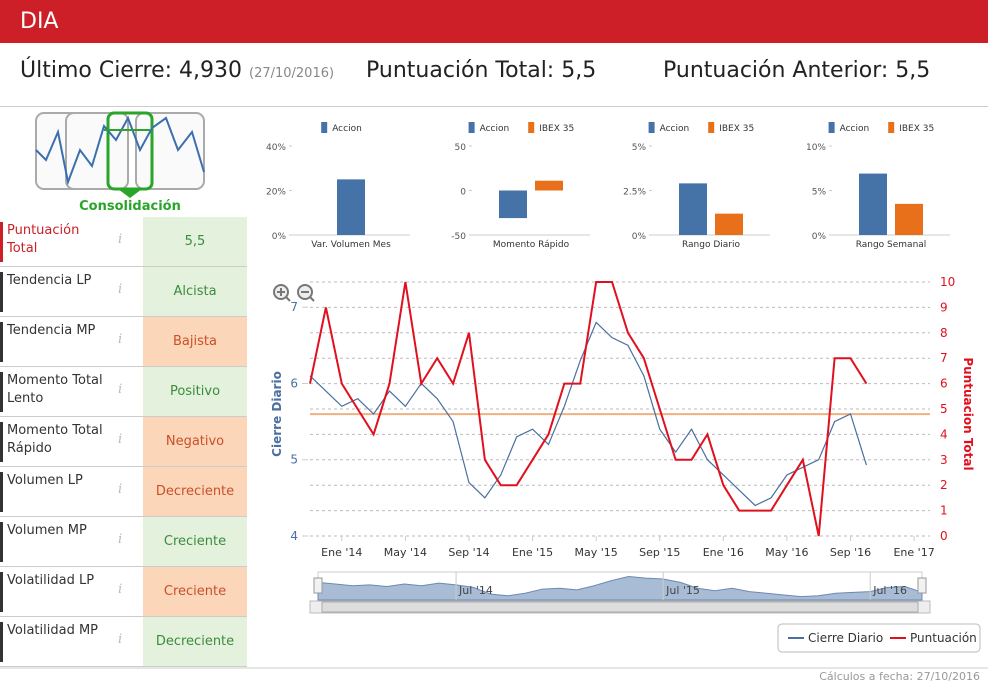 The width and height of the screenshot is (988, 684). What do you see at coordinates (277, 414) in the screenshot?
I see `y-axis-title: Cierre Diario` at bounding box center [277, 414].